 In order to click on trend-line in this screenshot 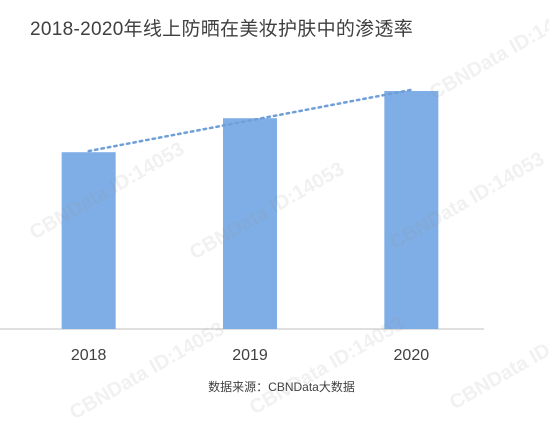, I will do `click(250, 120)`.